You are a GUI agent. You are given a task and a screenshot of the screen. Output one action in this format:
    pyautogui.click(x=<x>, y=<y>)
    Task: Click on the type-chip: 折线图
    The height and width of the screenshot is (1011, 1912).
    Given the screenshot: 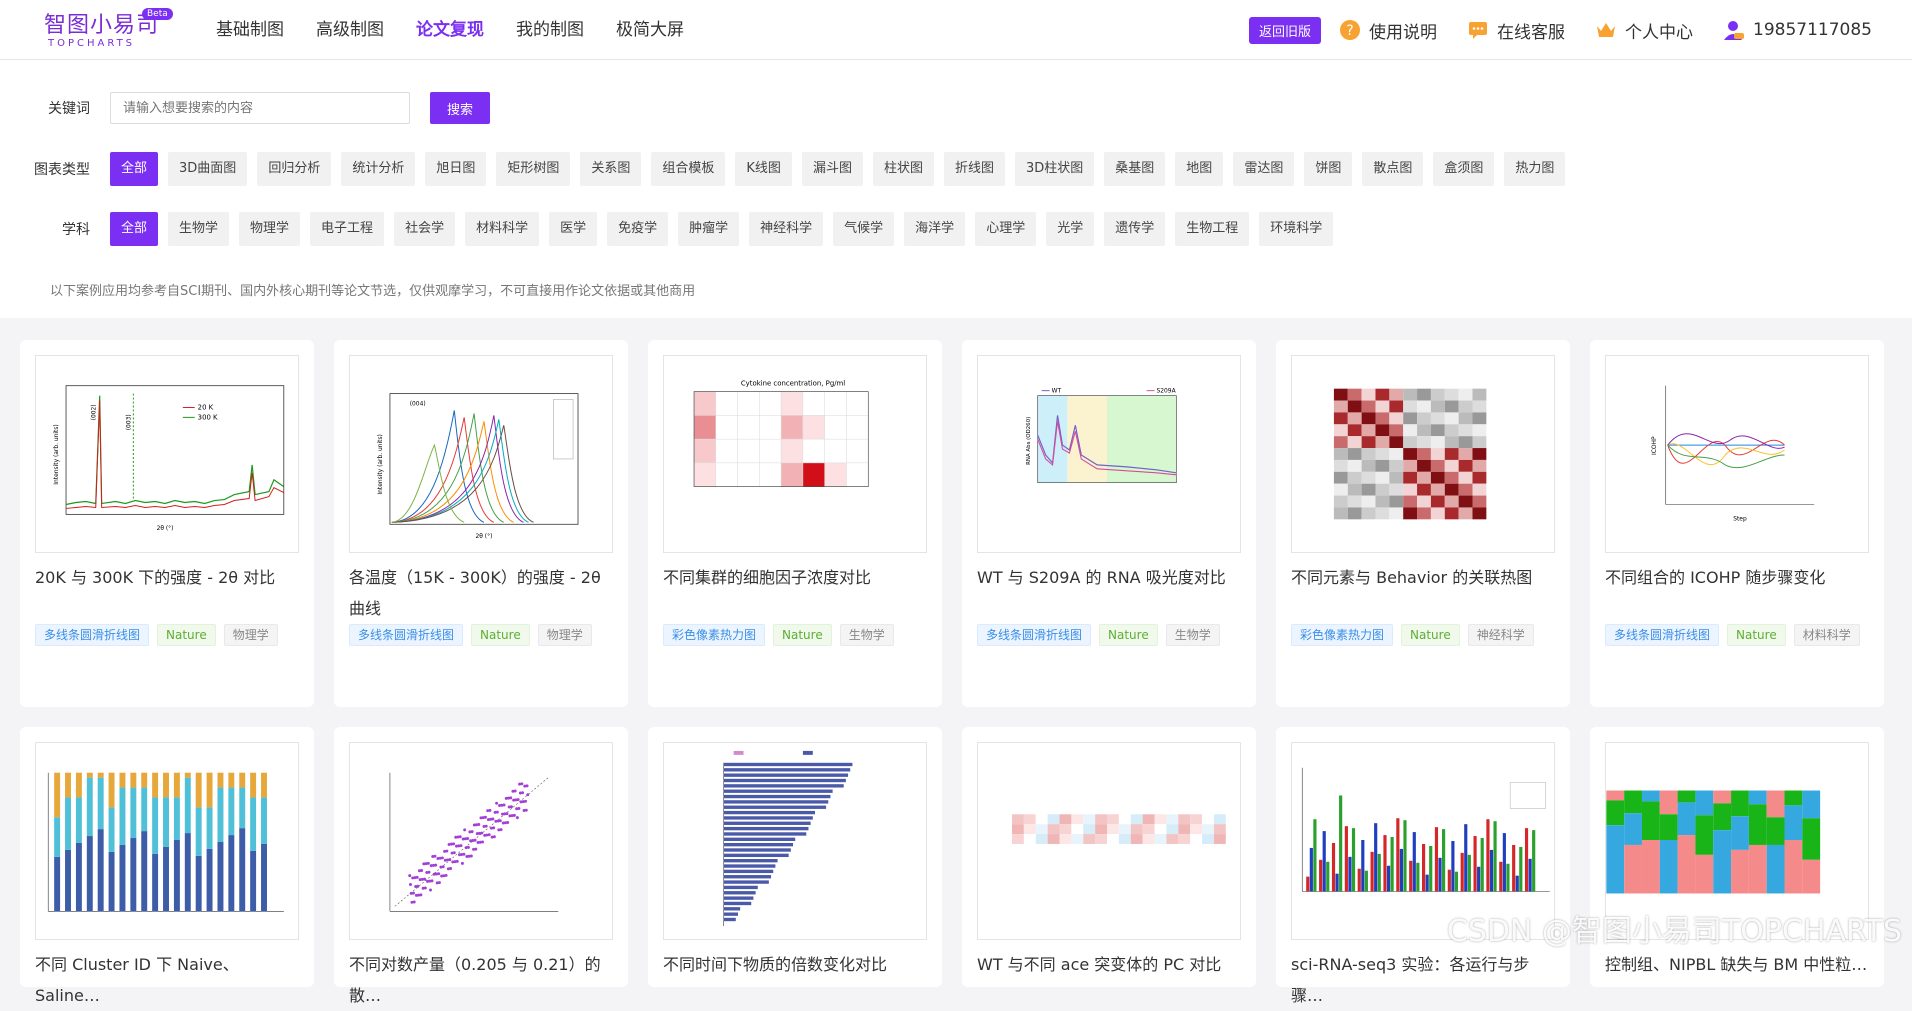 What is the action you would take?
    pyautogui.click(x=974, y=169)
    